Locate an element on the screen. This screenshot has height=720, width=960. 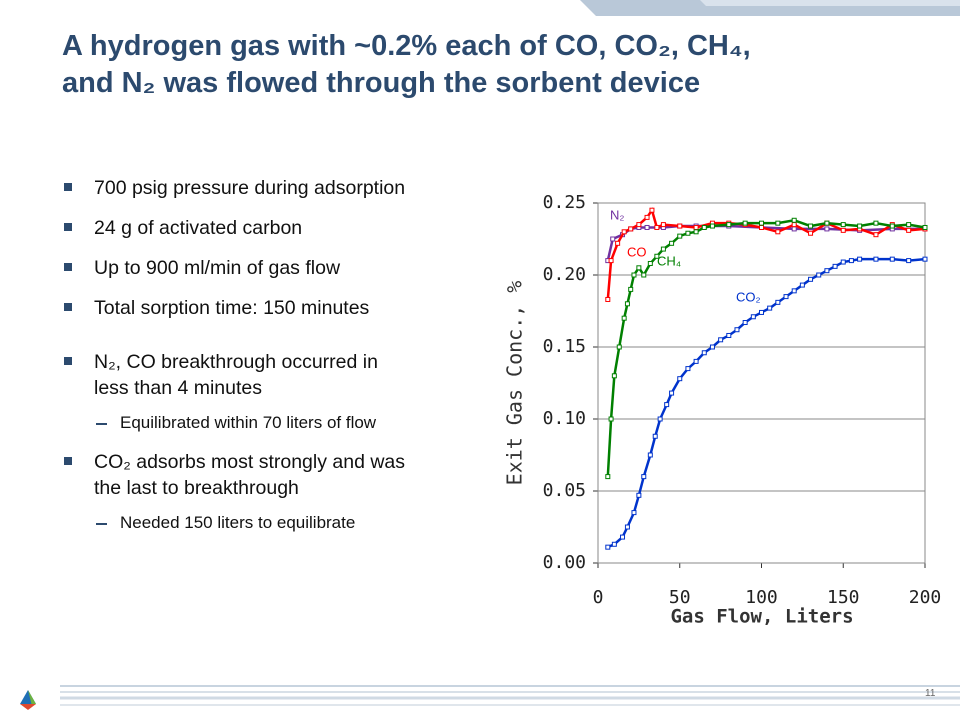
sub-bullet: Needed 150 liters to equilibrate is located at coordinates (298, 523).